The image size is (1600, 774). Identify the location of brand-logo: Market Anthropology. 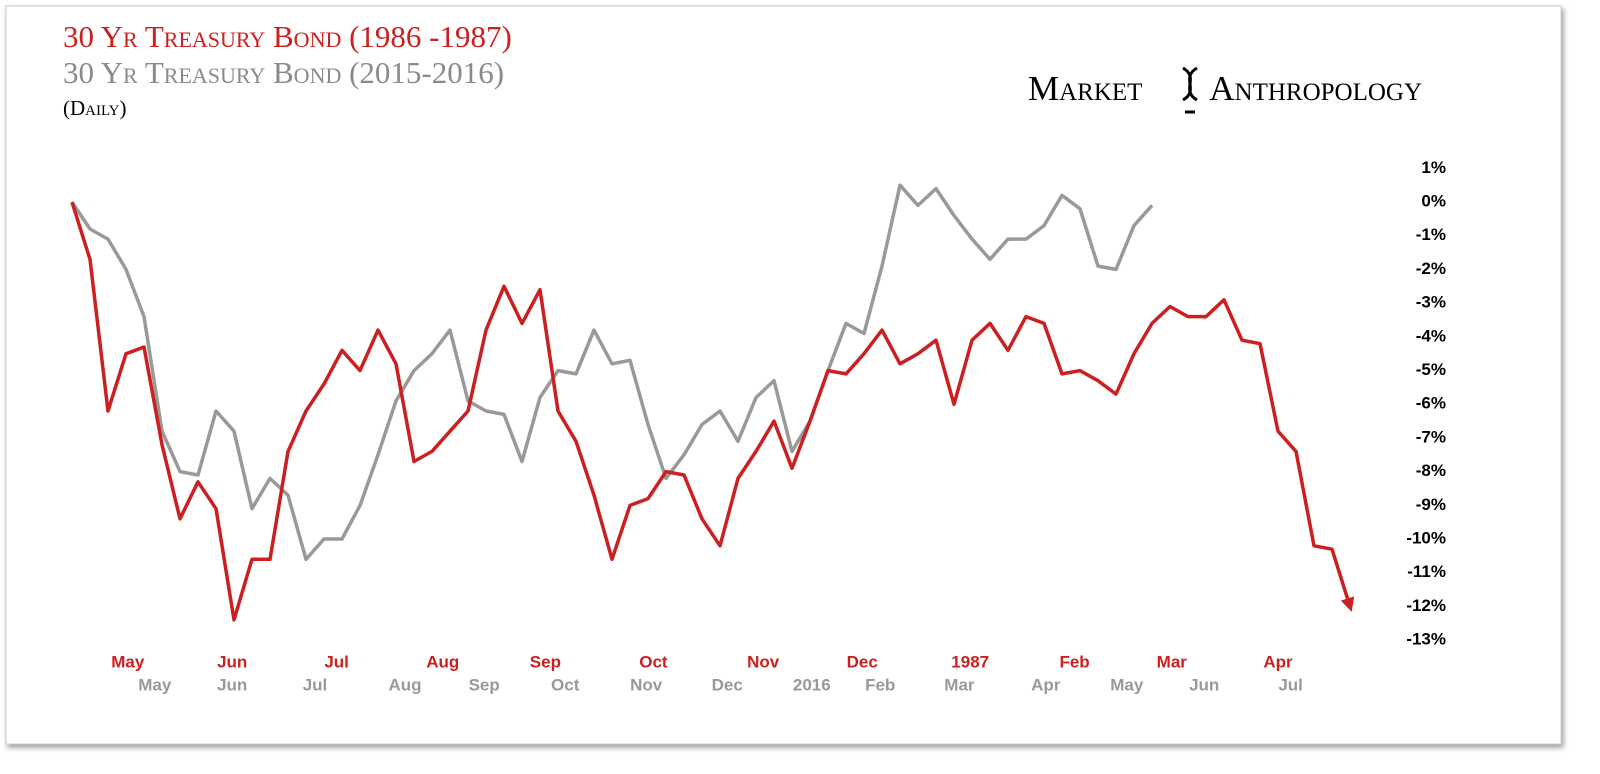
(1225, 90).